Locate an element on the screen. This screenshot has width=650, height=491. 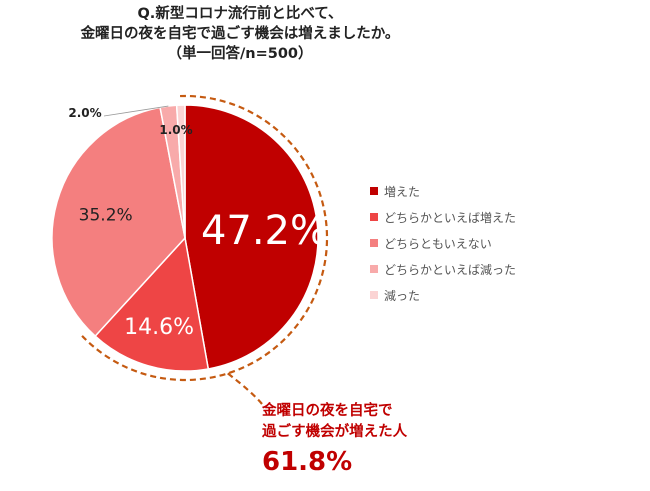
legend: 増えたどちらかといえば増えた どちらともいえないどちらかといえば減った 減った is located at coordinates (443, 243).